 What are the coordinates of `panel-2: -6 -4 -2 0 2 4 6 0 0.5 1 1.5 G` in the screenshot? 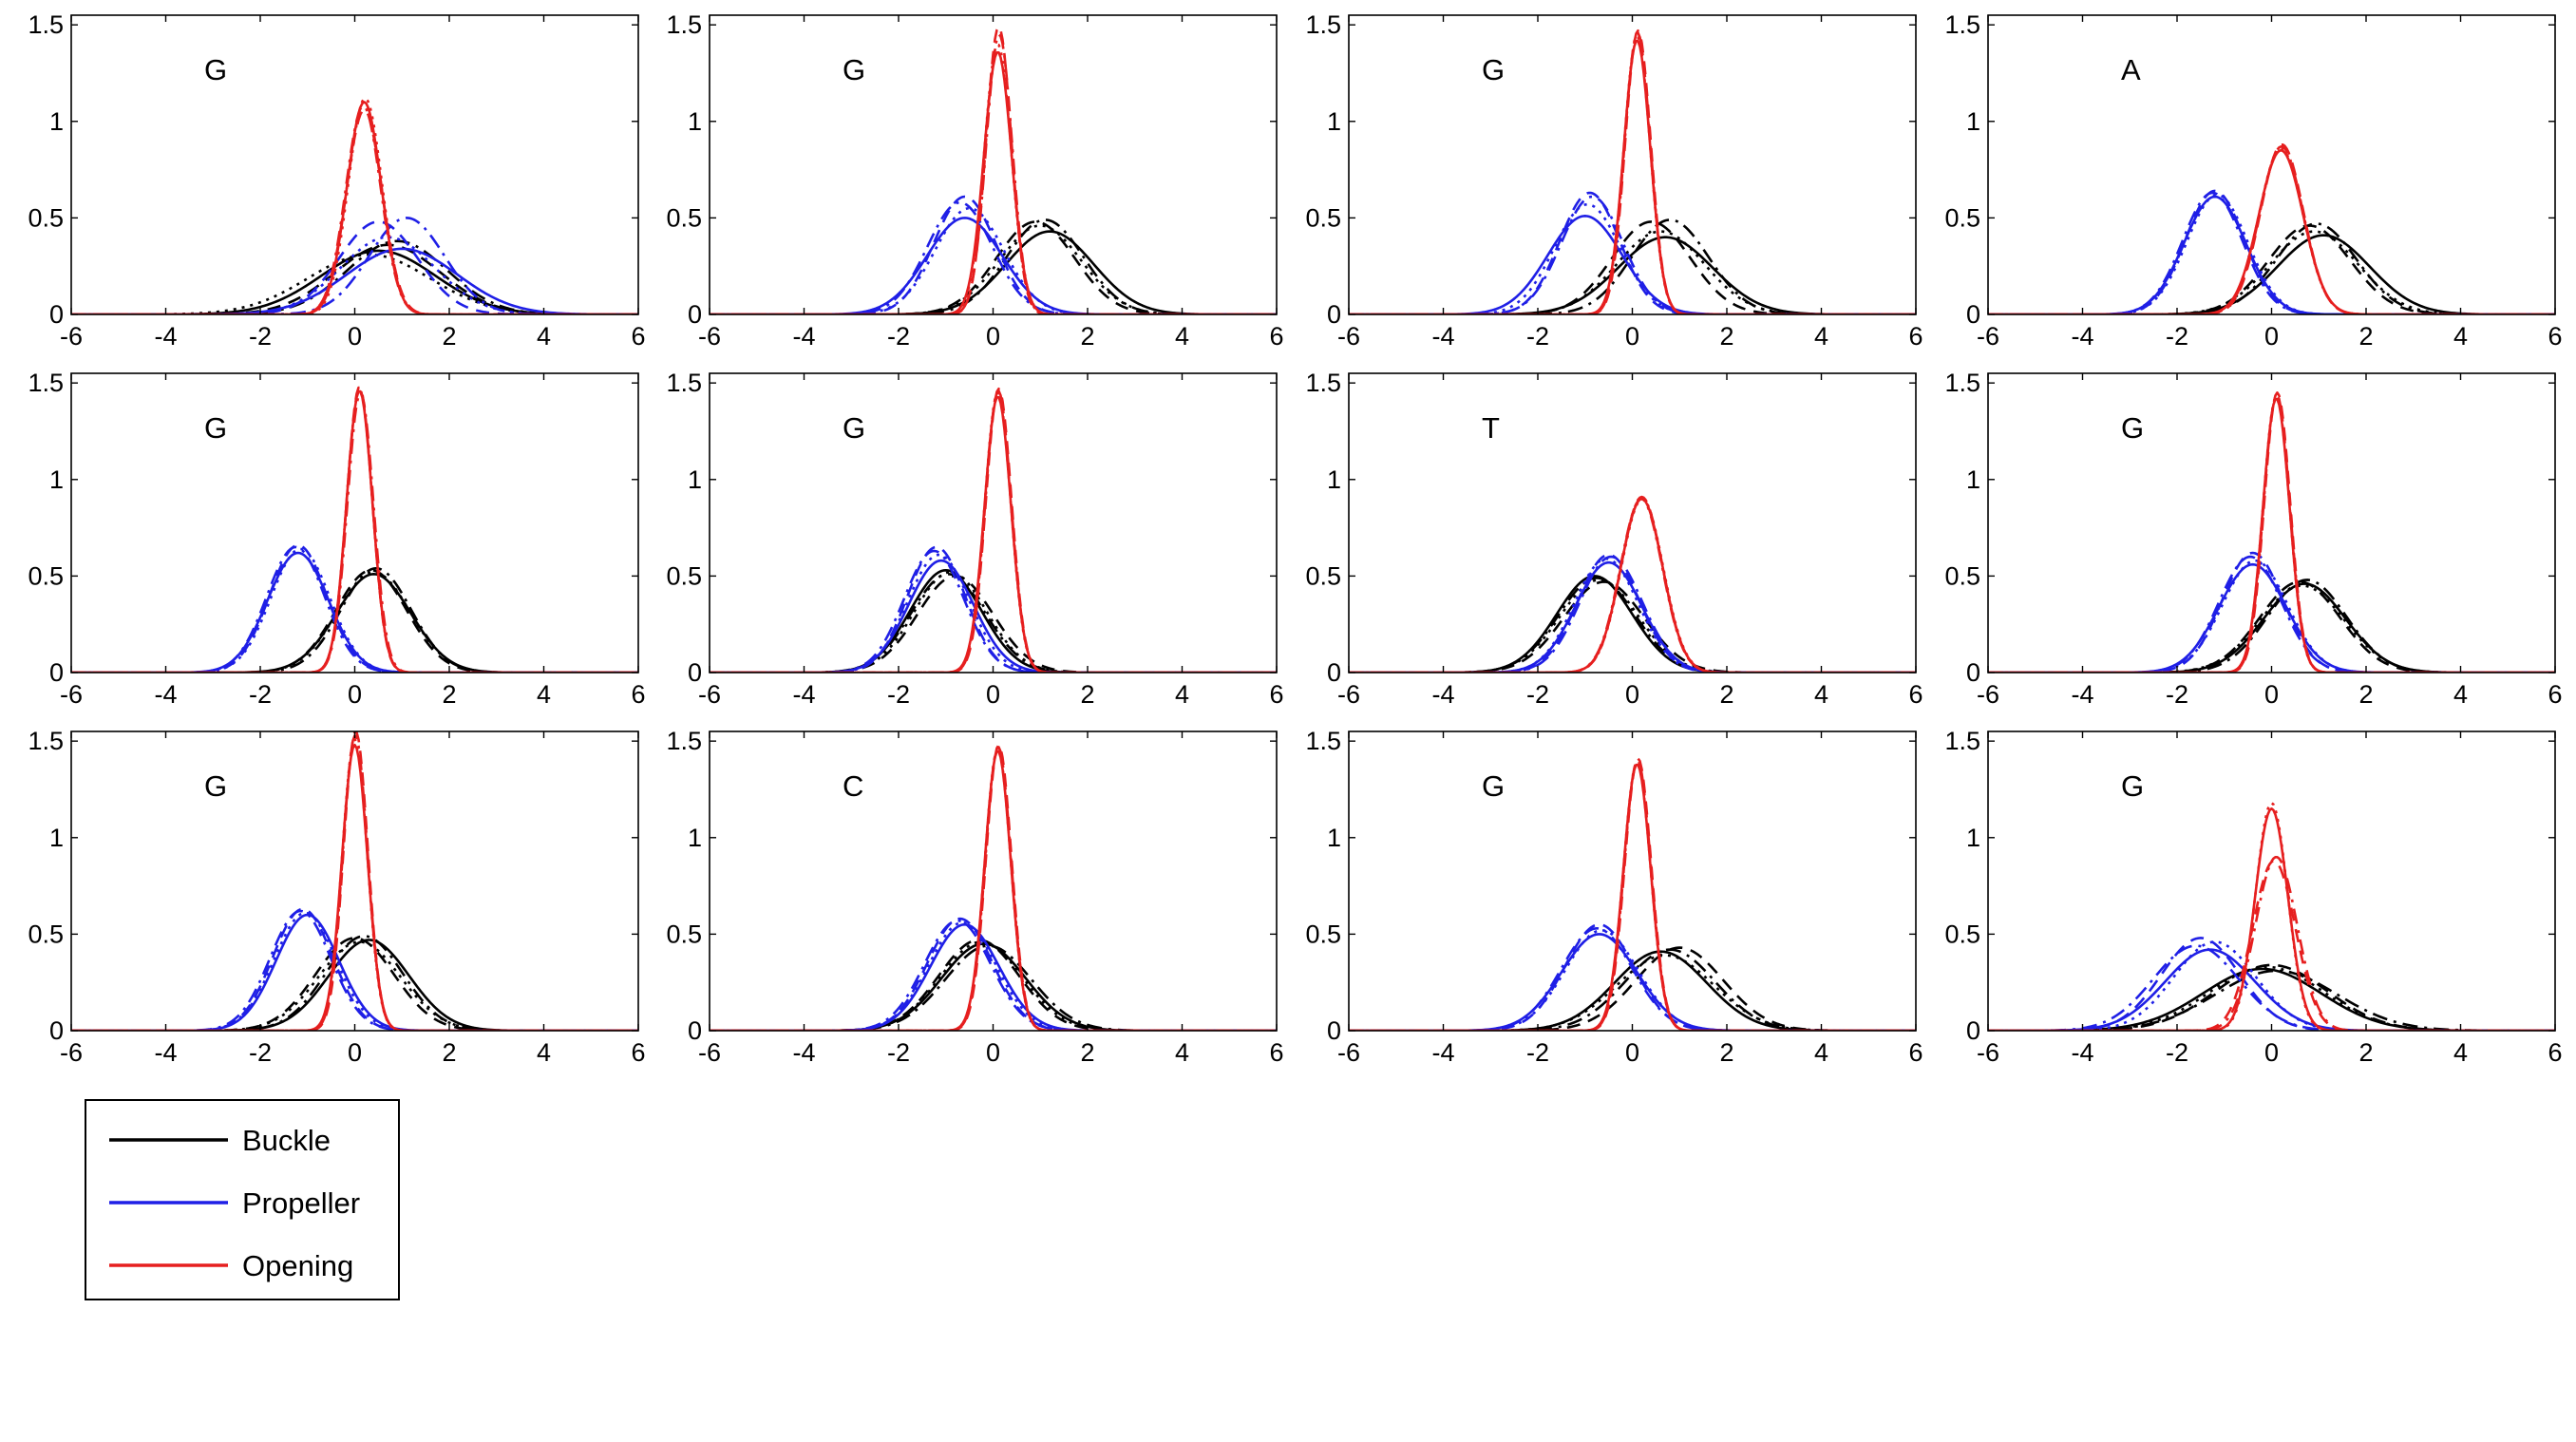 It's located at (974, 180).